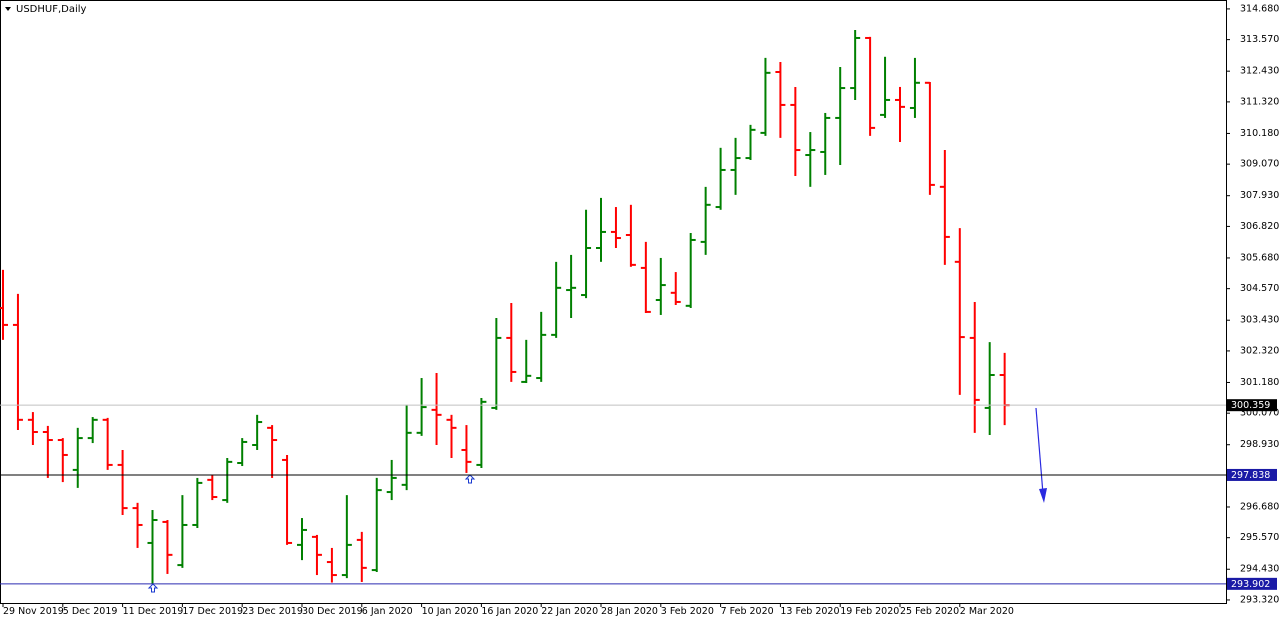 The width and height of the screenshot is (1280, 622). Describe the element at coordinates (987, 611) in the screenshot. I see `x-tick-label: 2 Mar 2020` at that location.